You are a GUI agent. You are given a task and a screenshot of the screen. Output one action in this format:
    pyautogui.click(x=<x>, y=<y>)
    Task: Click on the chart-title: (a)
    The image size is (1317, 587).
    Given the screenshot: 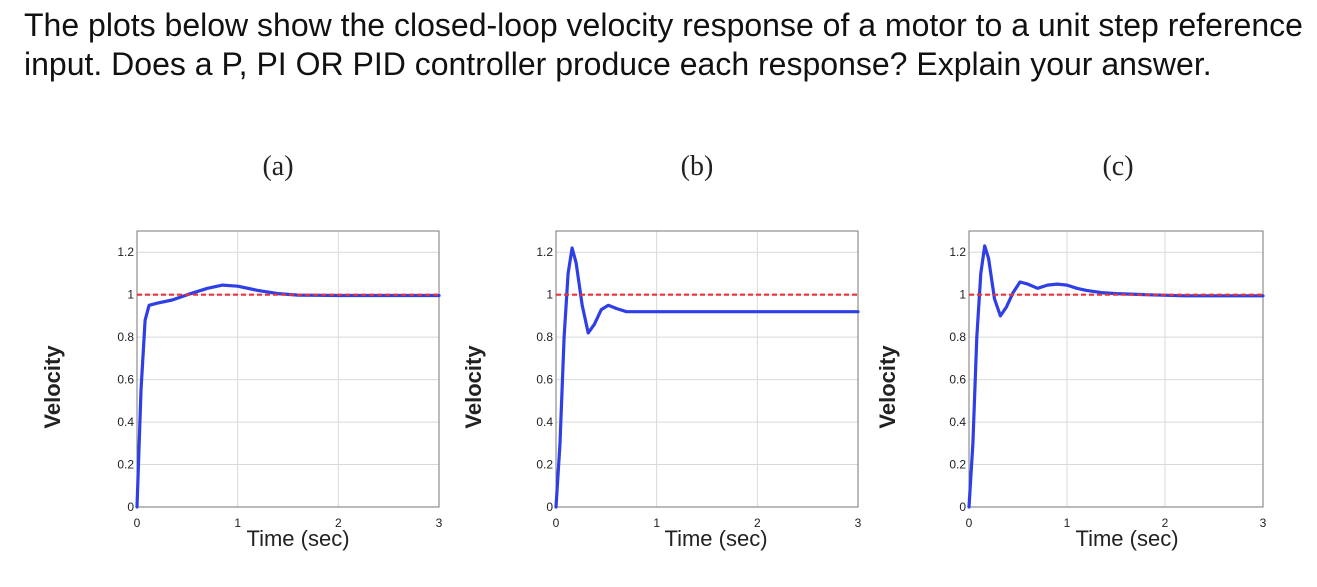 What is the action you would take?
    pyautogui.click(x=277, y=166)
    